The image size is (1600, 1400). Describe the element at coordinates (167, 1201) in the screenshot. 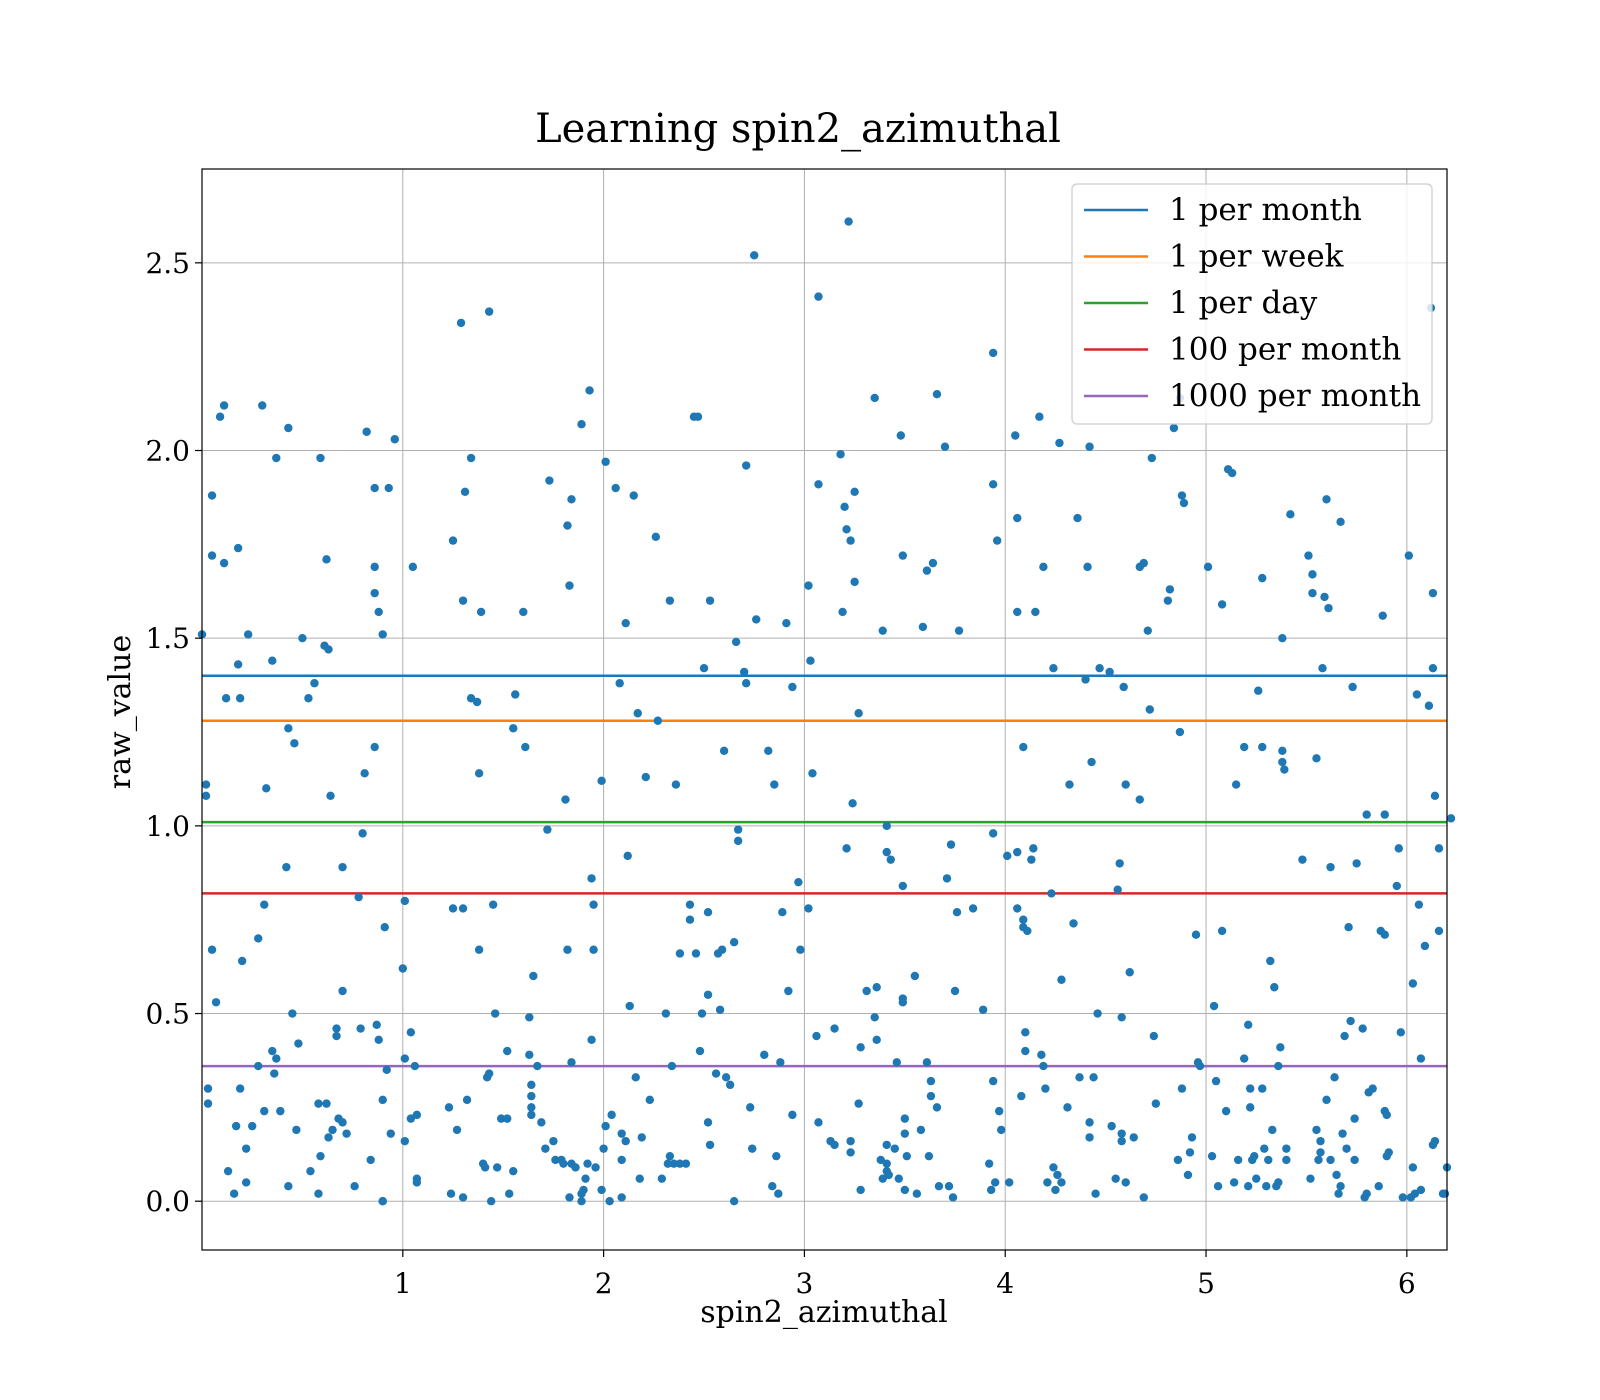

I see `y-tick-label: 0.0` at that location.